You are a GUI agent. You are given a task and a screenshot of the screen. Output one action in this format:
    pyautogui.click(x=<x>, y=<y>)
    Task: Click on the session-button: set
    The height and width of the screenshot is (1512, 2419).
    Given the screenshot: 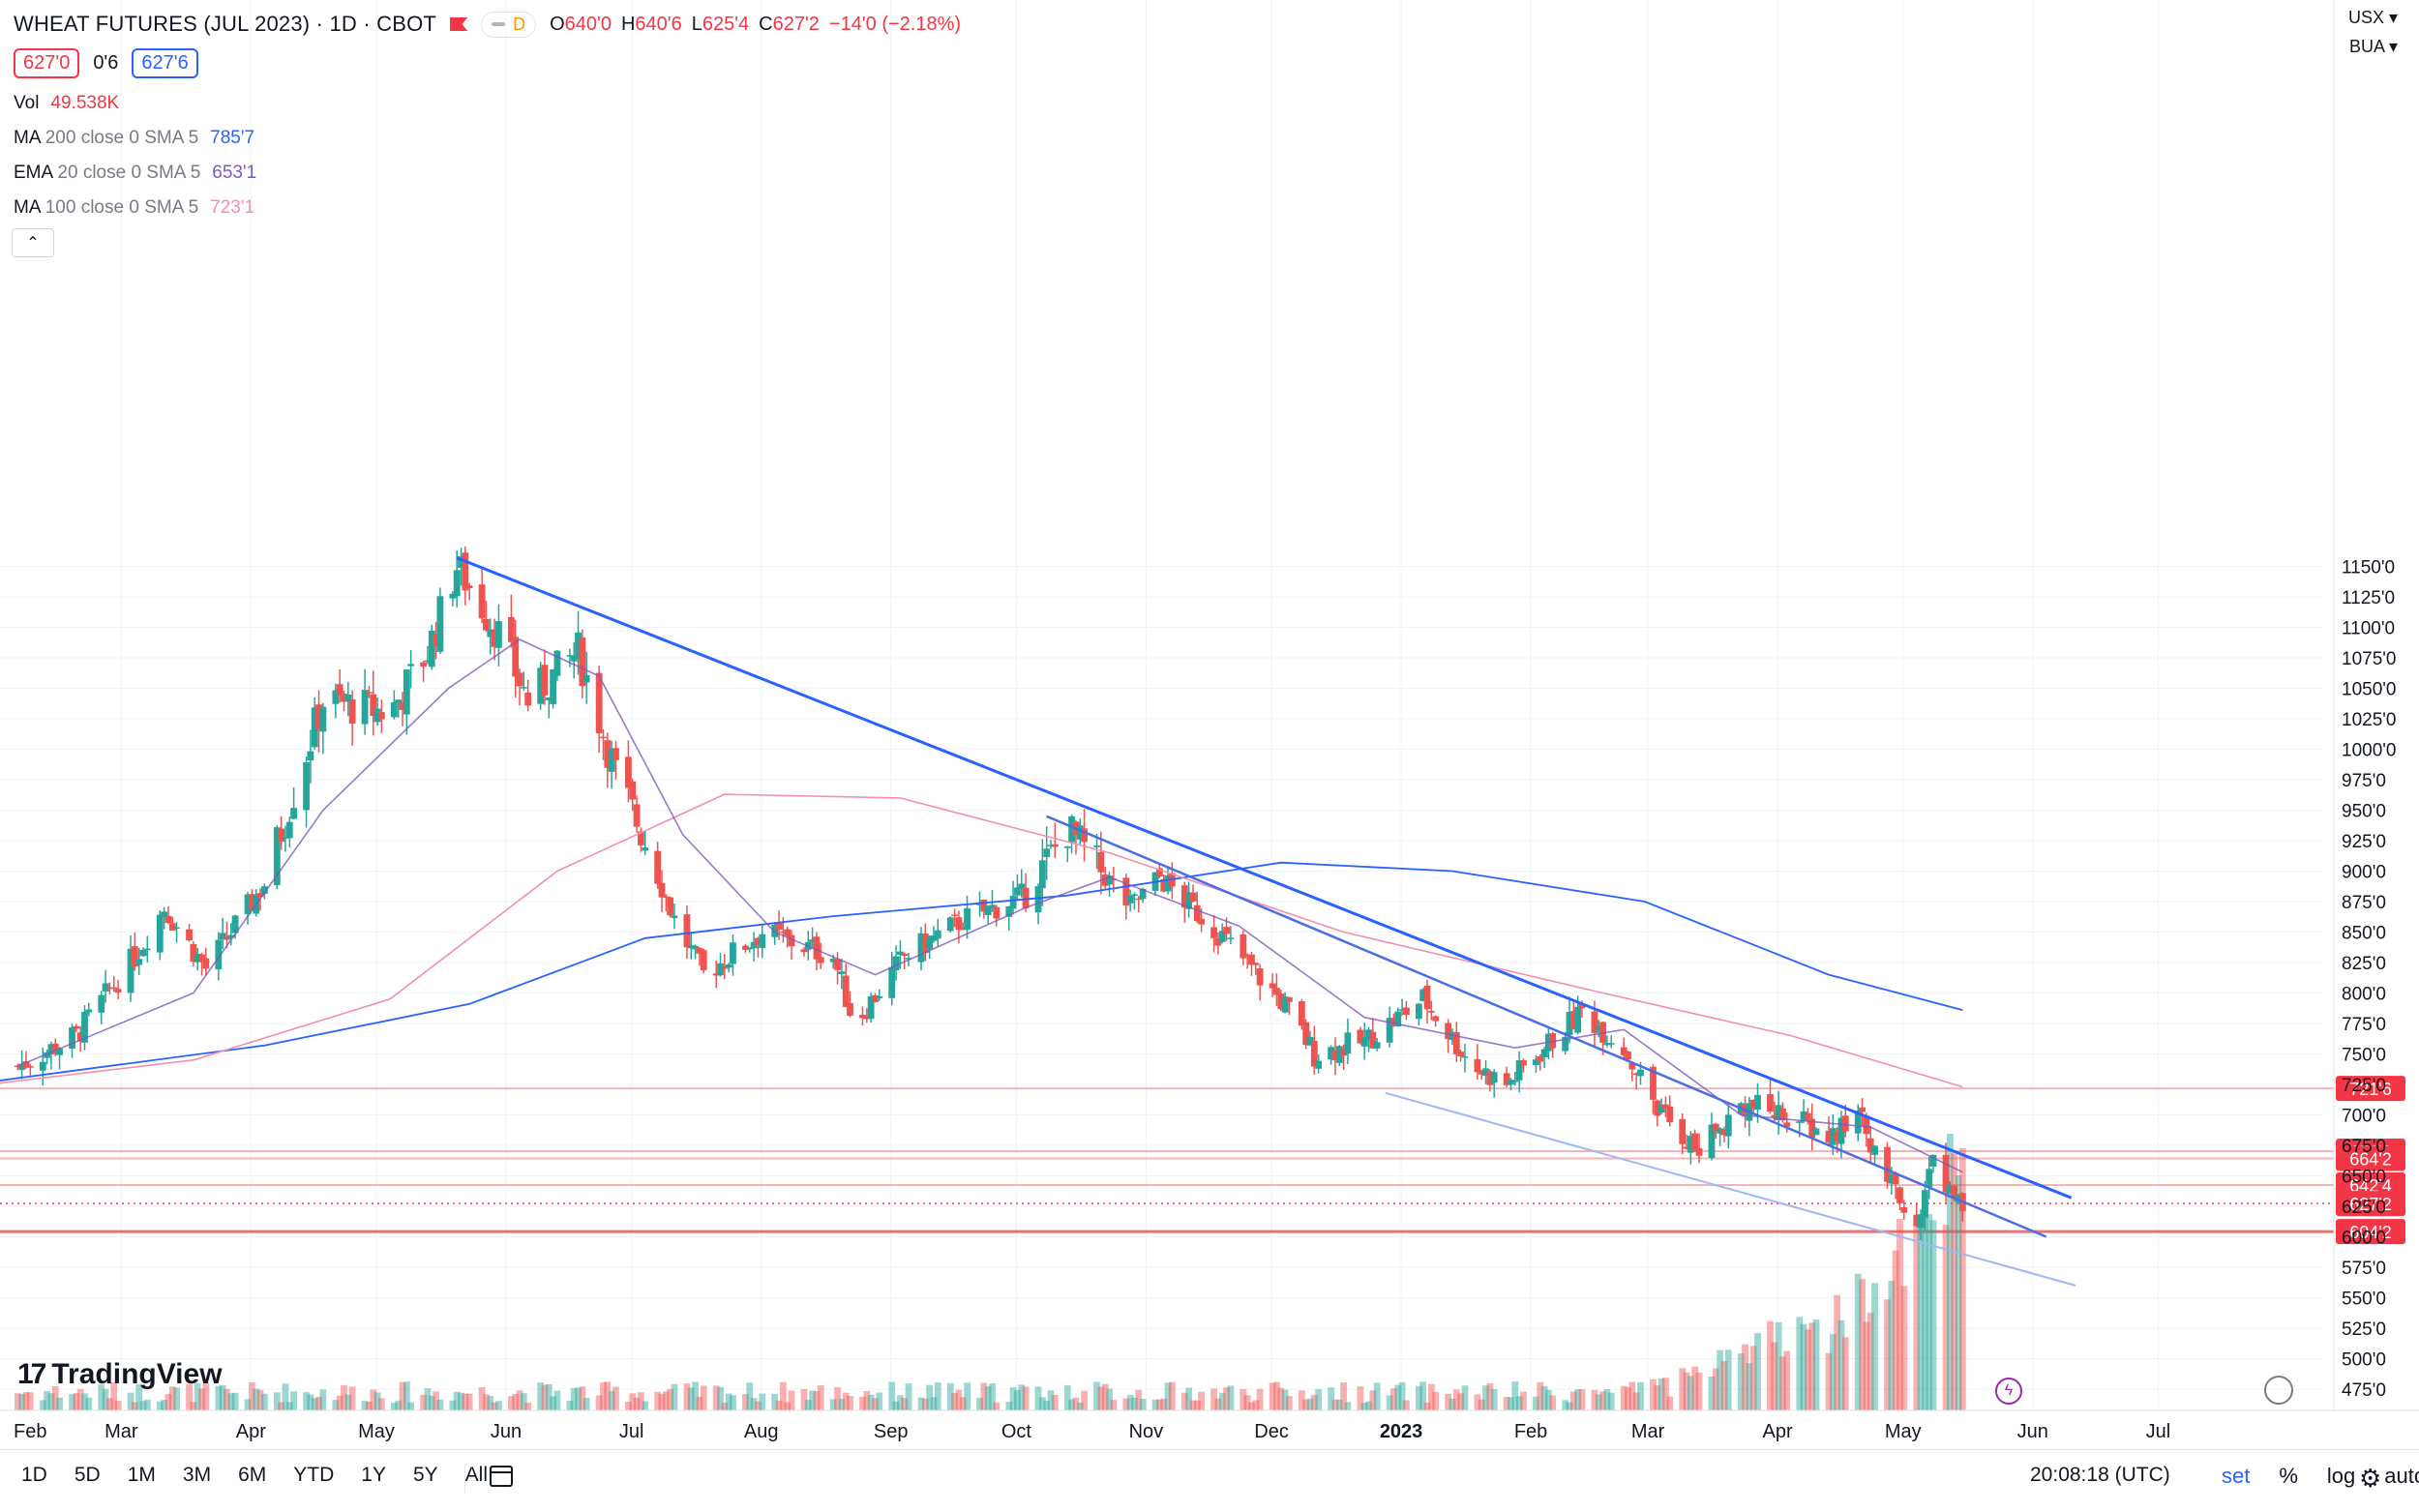 What is the action you would take?
    pyautogui.click(x=2237, y=1476)
    